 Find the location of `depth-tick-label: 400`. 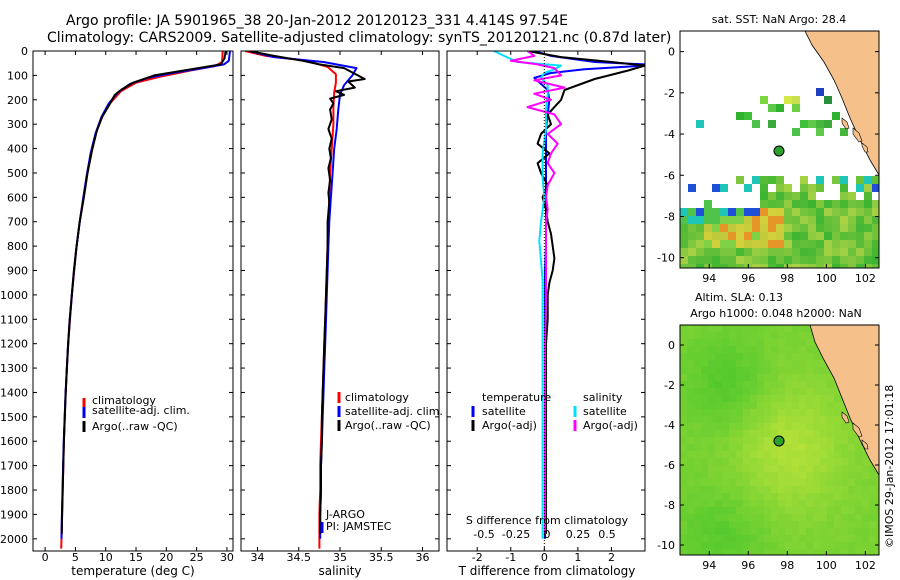

depth-tick-label: 400 is located at coordinates (17, 149).